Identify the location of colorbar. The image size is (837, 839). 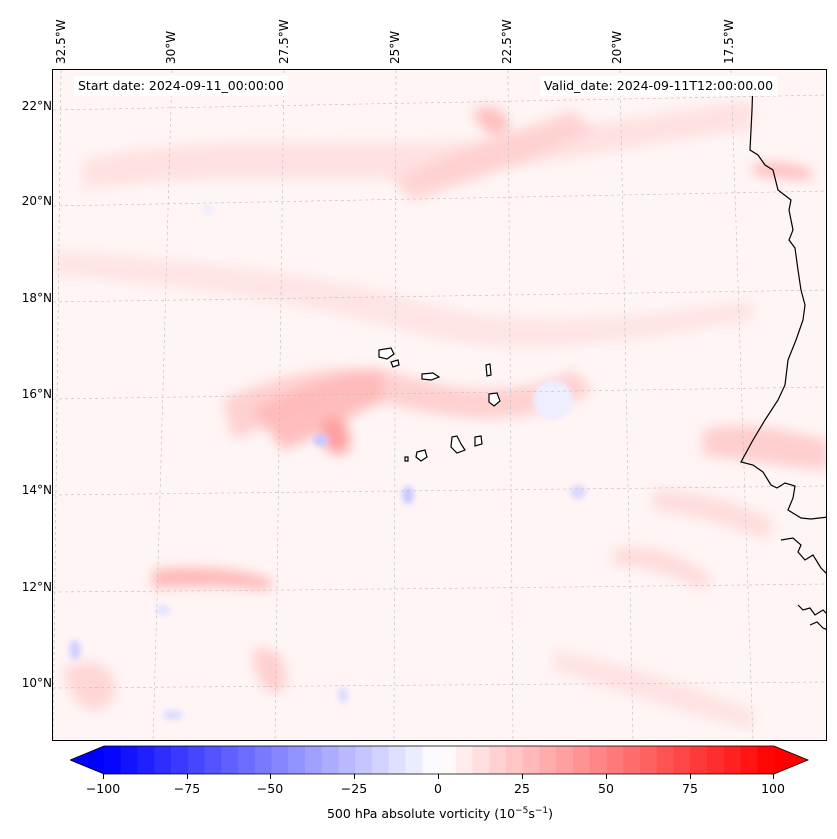
(439, 760).